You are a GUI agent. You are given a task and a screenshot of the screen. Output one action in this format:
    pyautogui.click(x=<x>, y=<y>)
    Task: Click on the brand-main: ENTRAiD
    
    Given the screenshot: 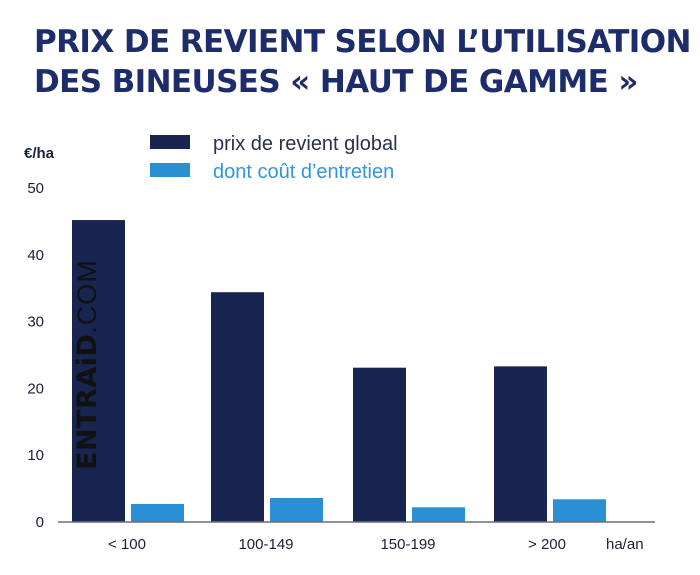 What is the action you would take?
    pyautogui.click(x=87, y=401)
    